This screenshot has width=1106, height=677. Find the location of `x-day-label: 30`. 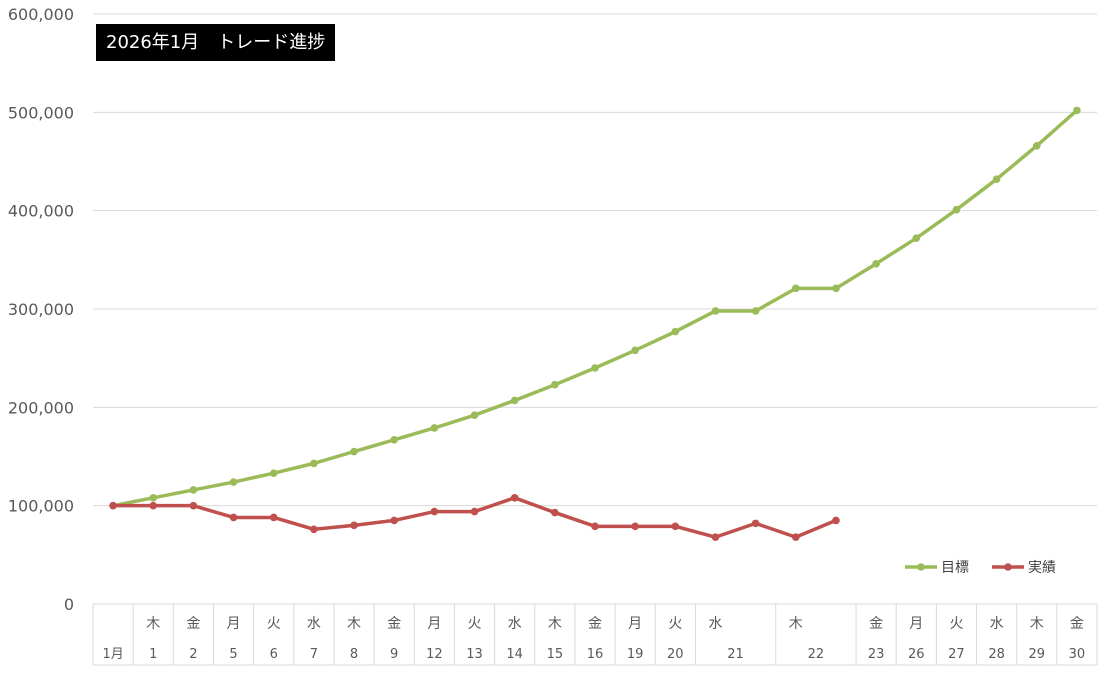

x-day-label: 30 is located at coordinates (1077, 654).